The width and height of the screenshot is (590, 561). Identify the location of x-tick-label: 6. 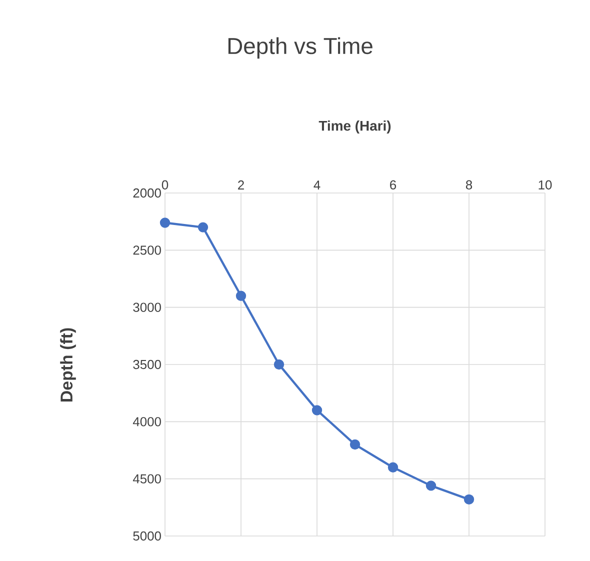
(393, 185).